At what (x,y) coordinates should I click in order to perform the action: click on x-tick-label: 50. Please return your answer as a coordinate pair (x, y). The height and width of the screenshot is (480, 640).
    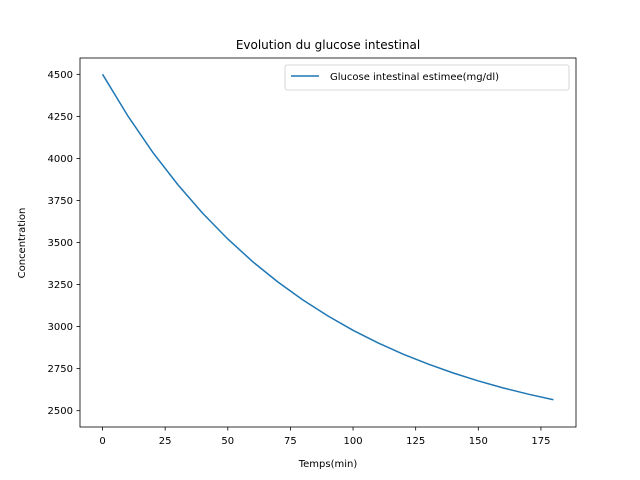
    Looking at the image, I should click on (227, 441).